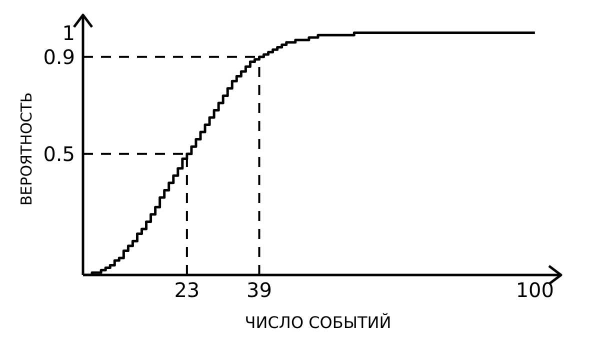 Image resolution: width=591 pixels, height=343 pixels. Describe the element at coordinates (187, 290) in the screenshot. I see `x-tick-label: 23` at that location.